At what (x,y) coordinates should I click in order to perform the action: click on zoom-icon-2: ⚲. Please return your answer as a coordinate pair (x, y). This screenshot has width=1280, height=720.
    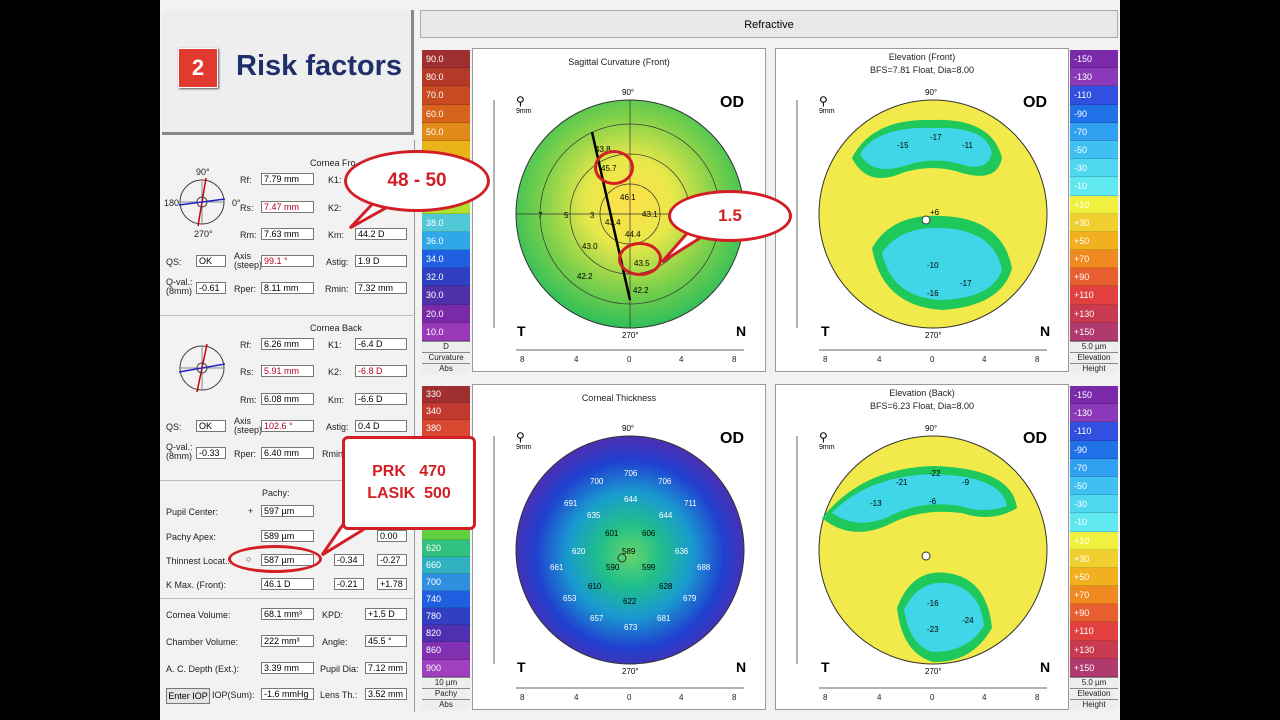
    Looking at the image, I should click on (823, 101).